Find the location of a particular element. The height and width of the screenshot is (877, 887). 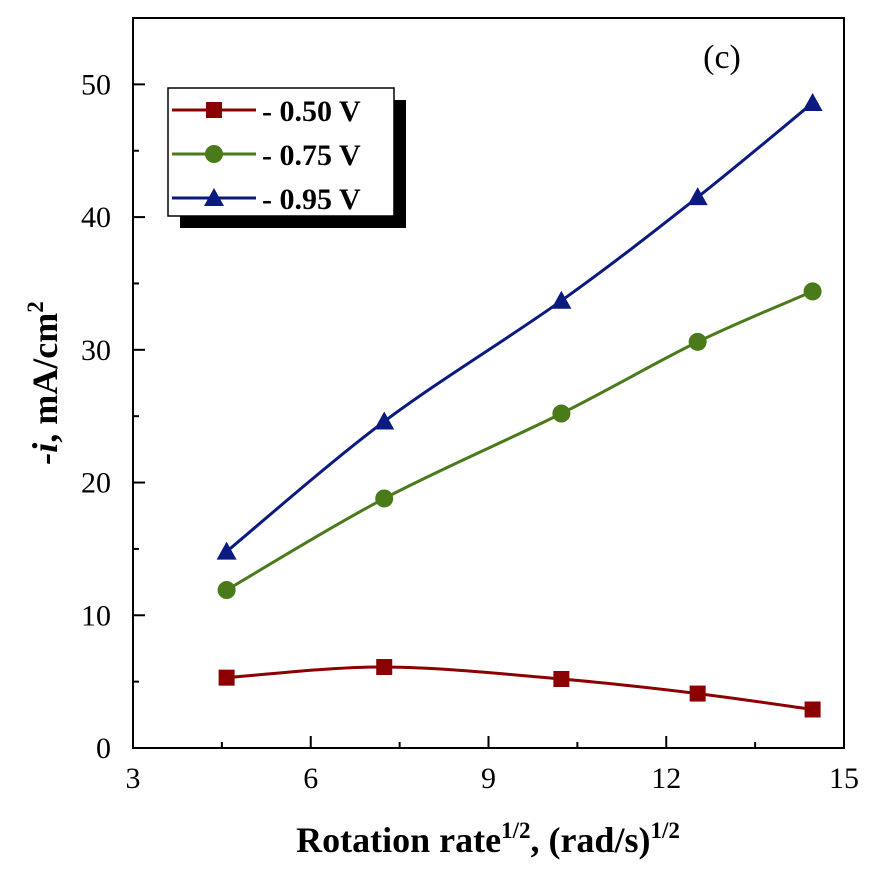

legend-label-0: - 0.50 V is located at coordinates (311, 111).